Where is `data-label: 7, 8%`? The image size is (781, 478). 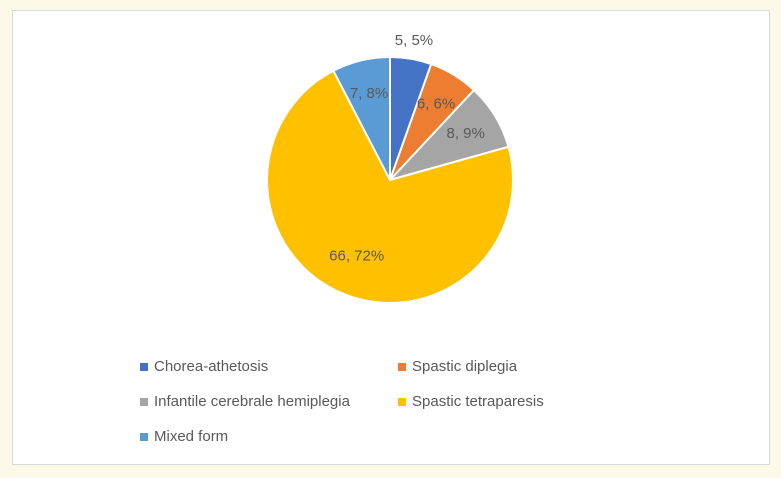
data-label: 7, 8% is located at coordinates (369, 93).